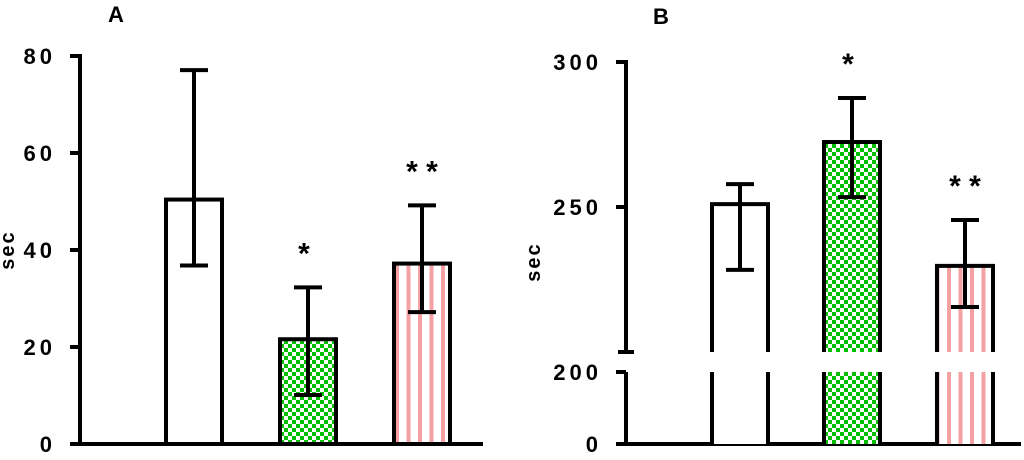 The image size is (1024, 460). What do you see at coordinates (661, 16) in the screenshot?
I see `panel-label: B` at bounding box center [661, 16].